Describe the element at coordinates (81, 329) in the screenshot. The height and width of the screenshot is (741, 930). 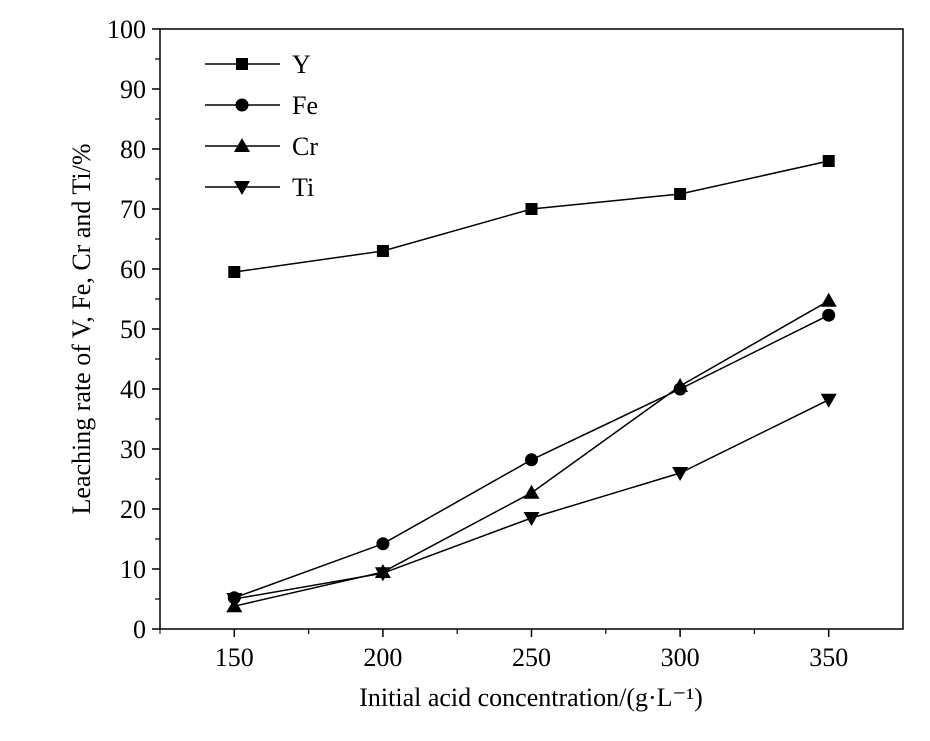
I see `y-axis-label: Leaching rate of V, Fe, Cr and Ti/%` at that location.